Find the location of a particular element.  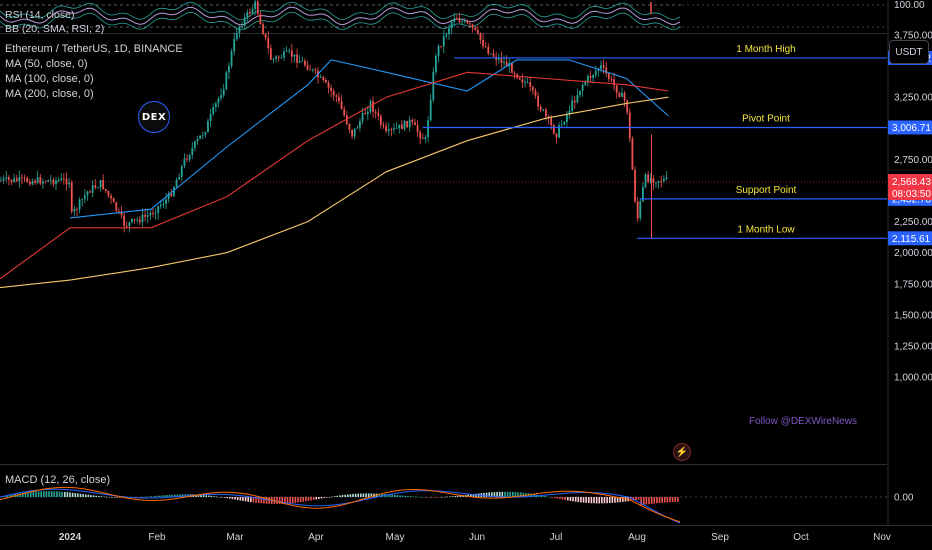

rsi-bb-upper is located at coordinates (340, 11).